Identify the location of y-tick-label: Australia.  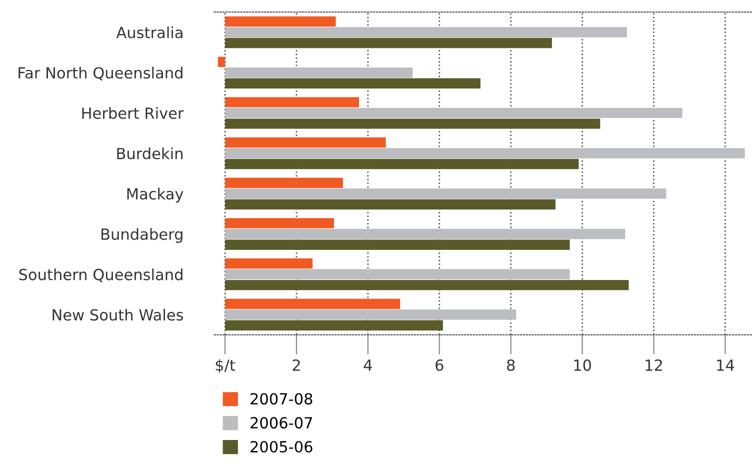
(149, 32).